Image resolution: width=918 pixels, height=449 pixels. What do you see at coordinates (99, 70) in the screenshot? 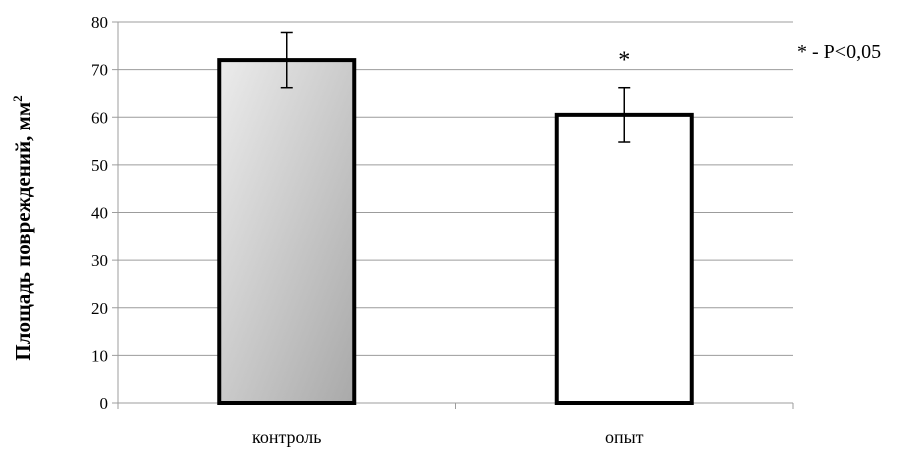
I see `y-tick-label: 70` at bounding box center [99, 70].